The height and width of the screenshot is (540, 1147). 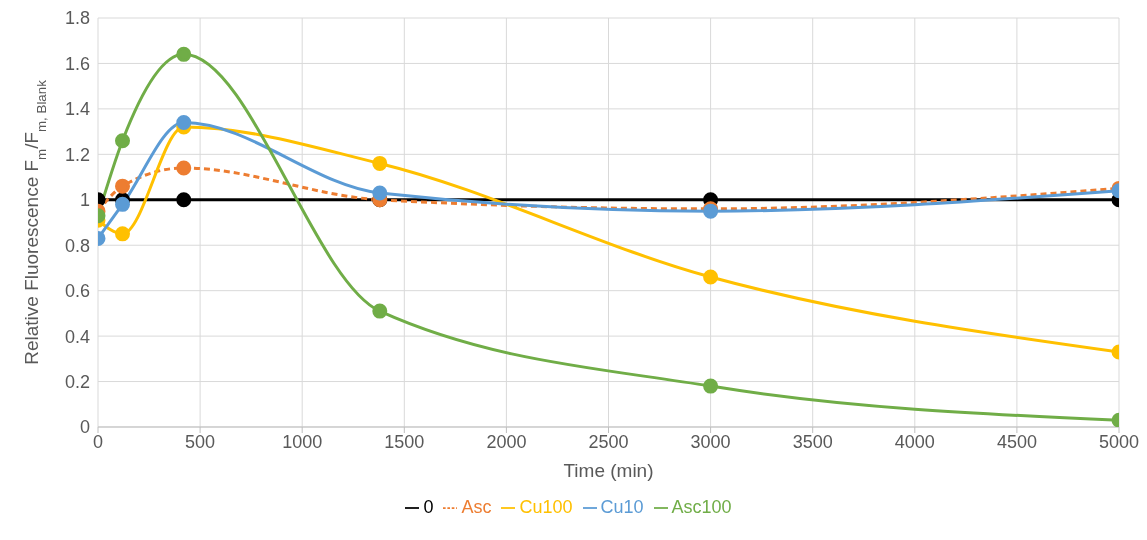 What do you see at coordinates (506, 441) in the screenshot?
I see `x-tick-label: 2000` at bounding box center [506, 441].